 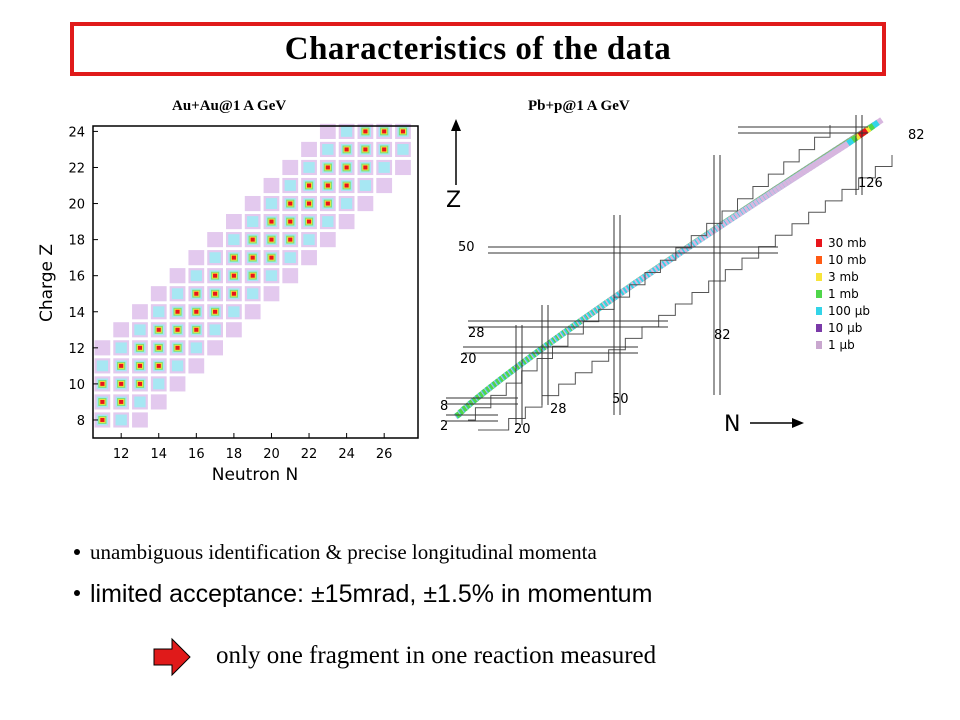 I want to click on slide-title: Characteristics of the data, so click(x=478, y=48).